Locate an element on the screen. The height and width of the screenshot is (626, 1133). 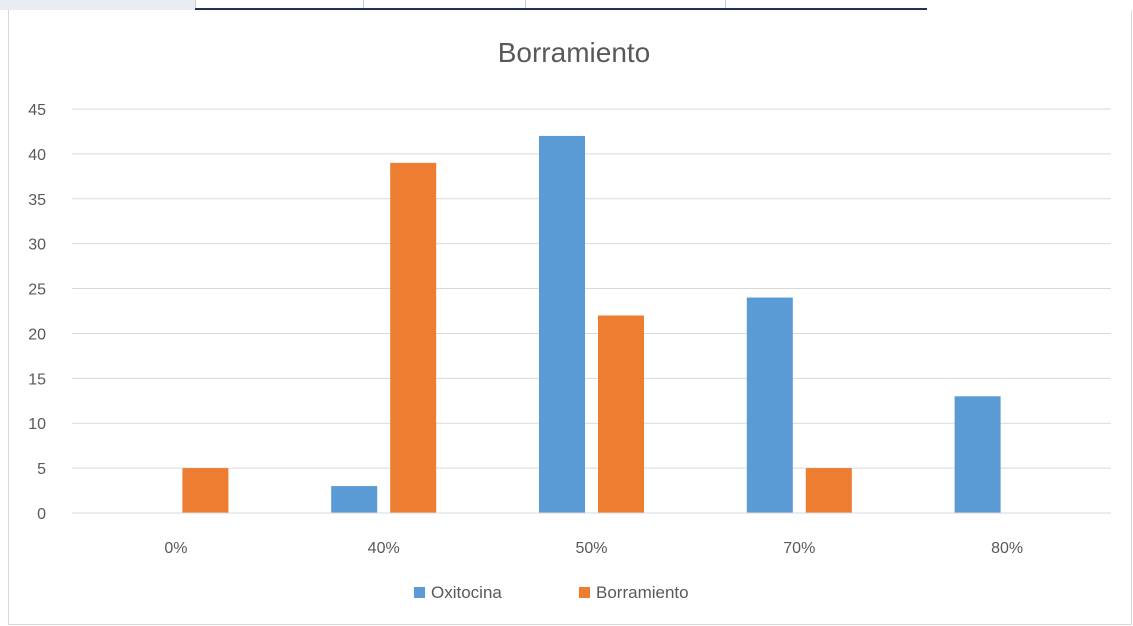
y-tick-label: 45 is located at coordinates (37, 110).